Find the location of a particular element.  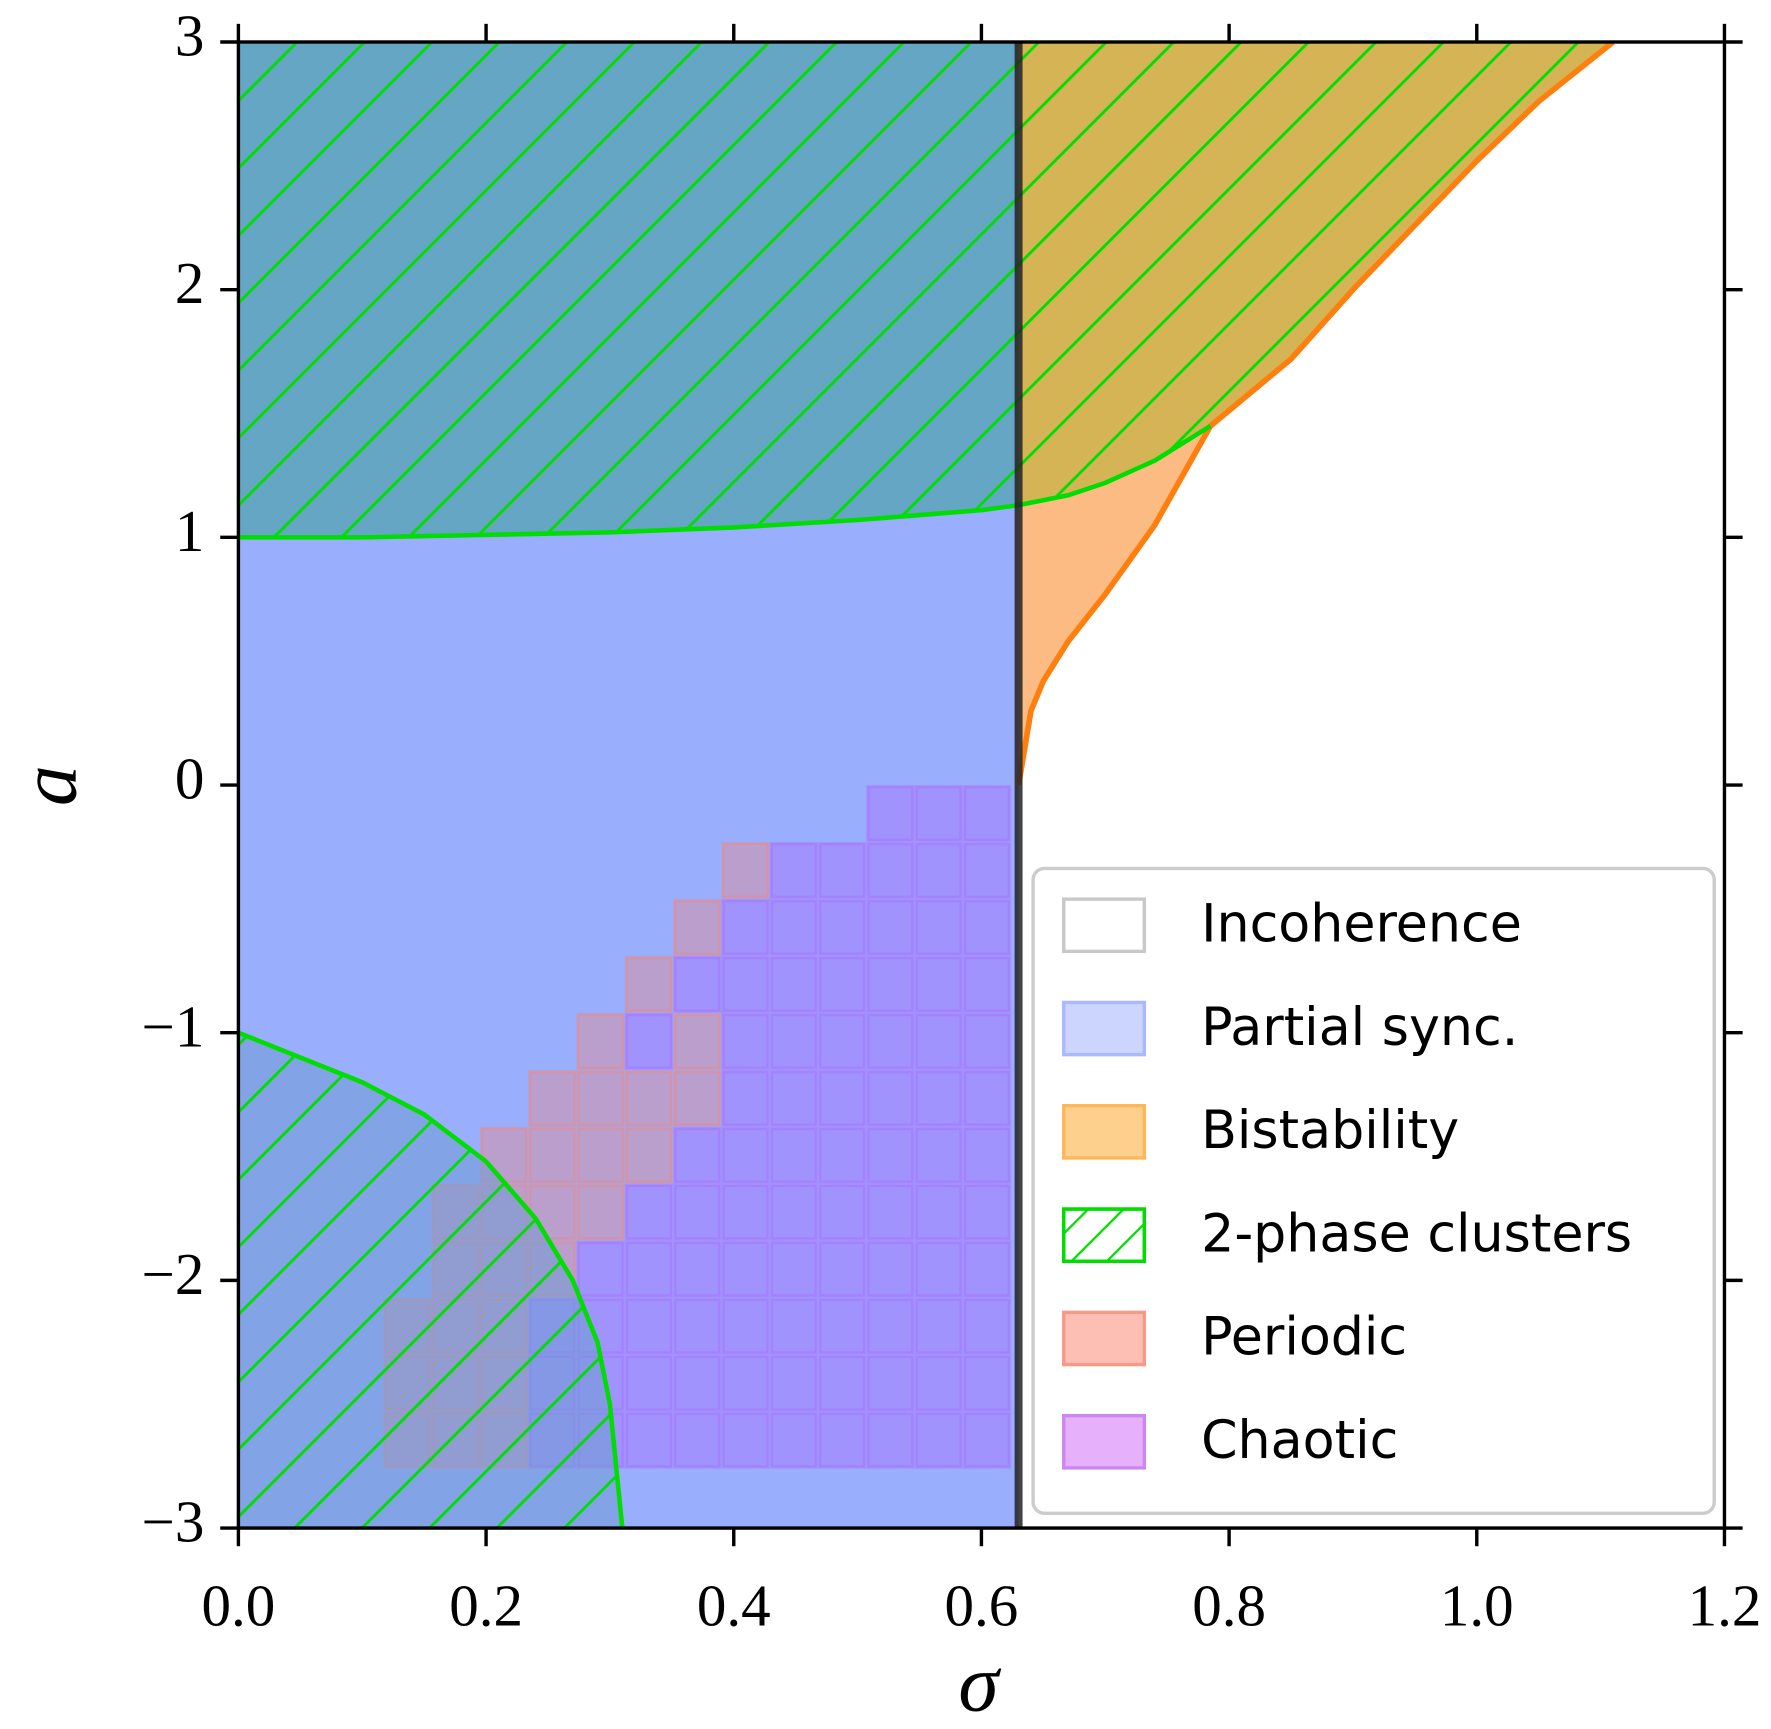

x-tick-label: 0.0 is located at coordinates (239, 1606).